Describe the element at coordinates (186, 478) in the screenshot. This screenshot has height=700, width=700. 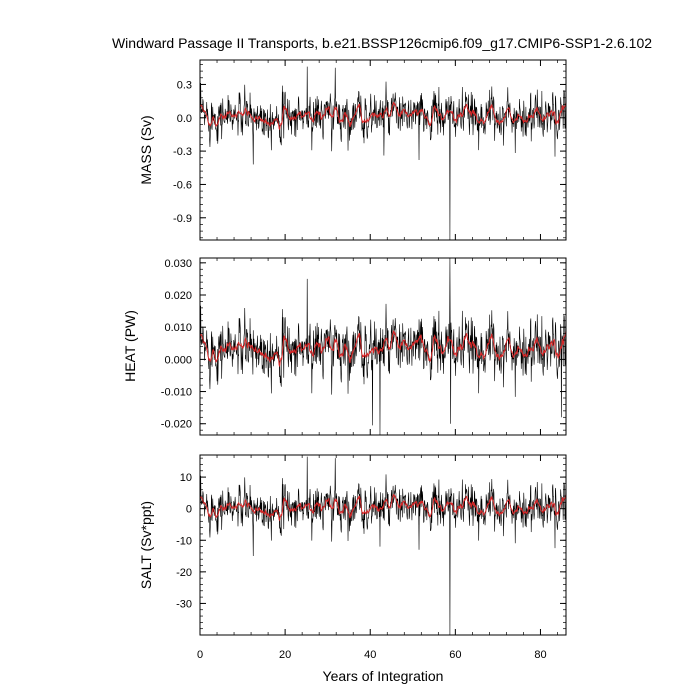
I see `y-tick-label: 10` at that location.